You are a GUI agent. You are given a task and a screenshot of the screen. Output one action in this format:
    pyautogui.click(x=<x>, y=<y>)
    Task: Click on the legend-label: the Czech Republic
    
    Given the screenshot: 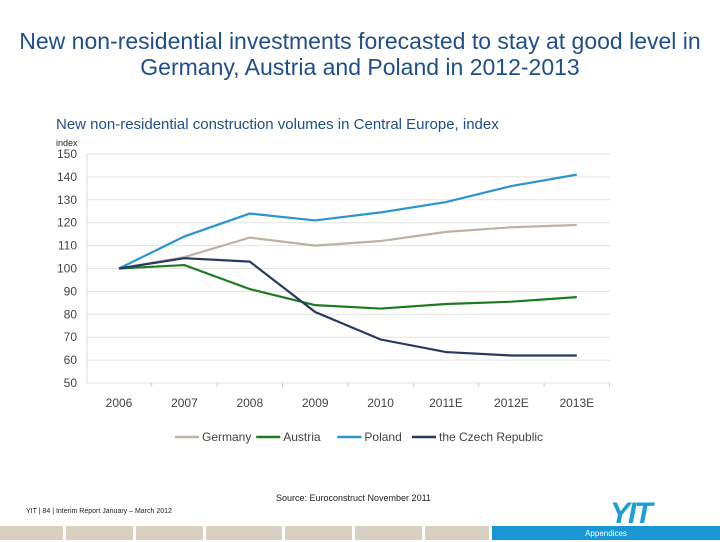 What is the action you would take?
    pyautogui.click(x=491, y=437)
    